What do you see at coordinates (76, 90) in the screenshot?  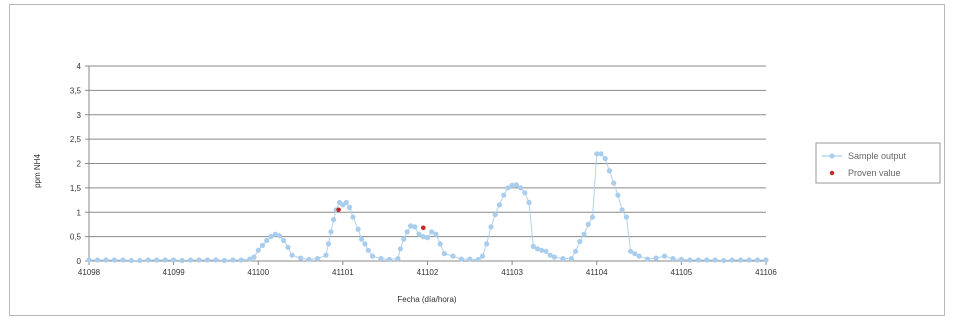 I see `y-tick-label: 3,5` at bounding box center [76, 90].